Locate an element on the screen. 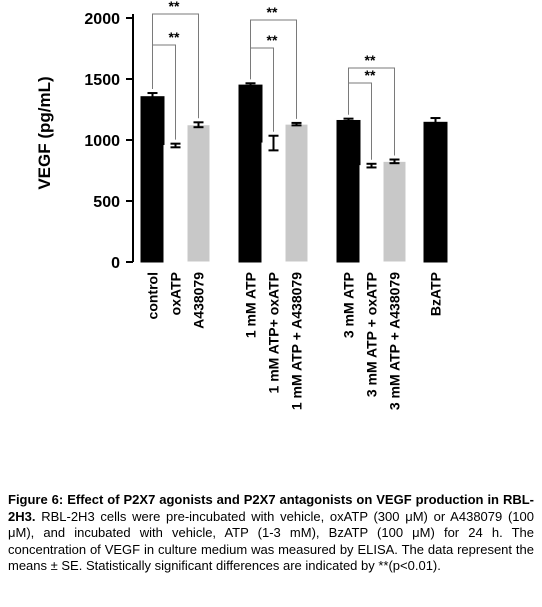 Image resolution: width=542 pixels, height=607 pixels. significance-brackets: ************ is located at coordinates (273, 80).